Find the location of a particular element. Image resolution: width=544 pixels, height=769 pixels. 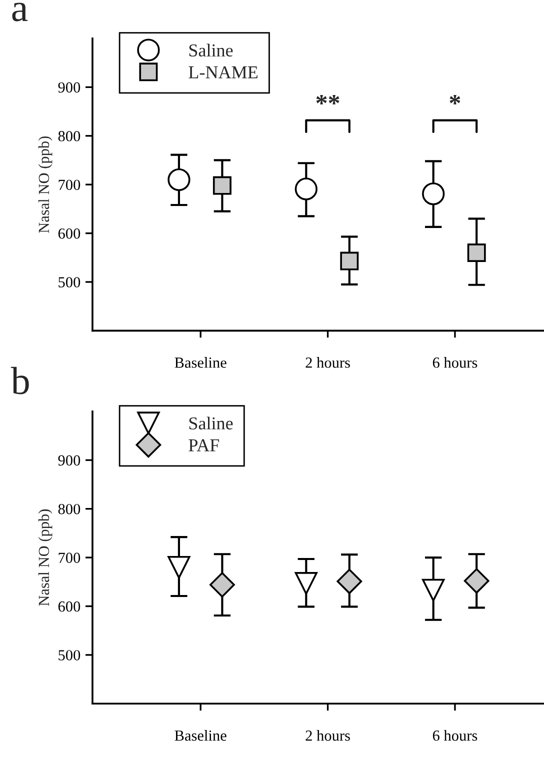

annotation: * is located at coordinates (455, 99).